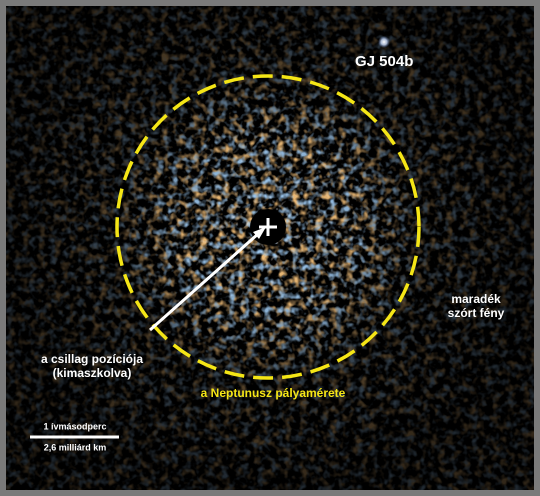  Describe the element at coordinates (74, 426) in the screenshot. I see `scale-top-label: 1 ívmásodperc` at that location.